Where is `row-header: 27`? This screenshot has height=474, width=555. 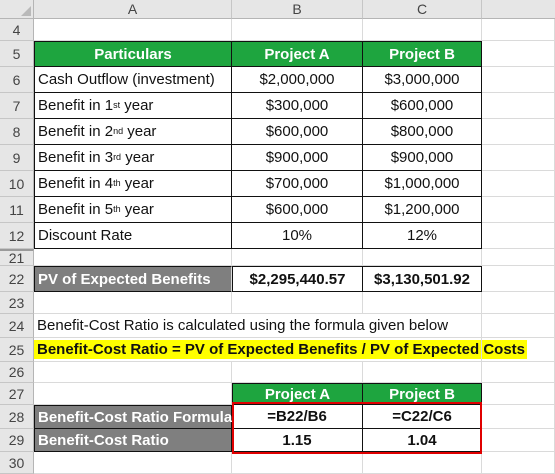 row-header: 27 is located at coordinates (17, 394).